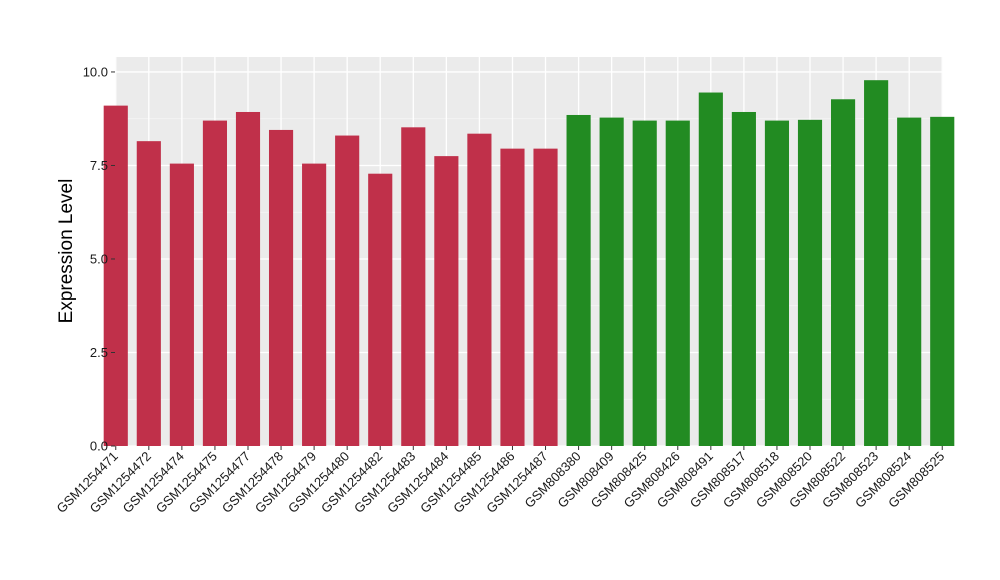 This screenshot has width=1000, height=580. I want to click on y-tick-label: 10.0, so click(95, 71).